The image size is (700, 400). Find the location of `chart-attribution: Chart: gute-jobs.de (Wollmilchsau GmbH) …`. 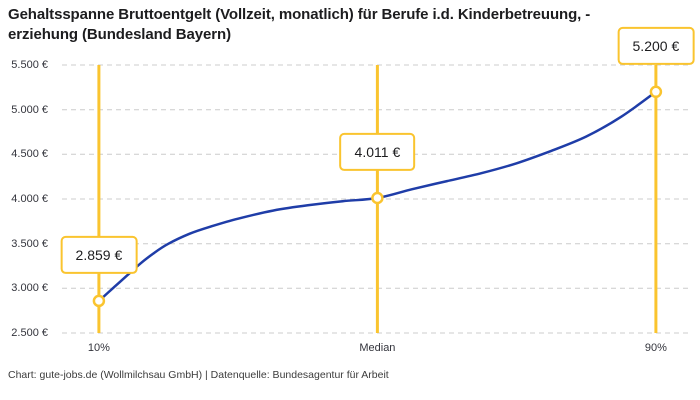

chart-attribution: Chart: gute-jobs.de (Wollmilchsau GmbH) … is located at coordinates (198, 375).